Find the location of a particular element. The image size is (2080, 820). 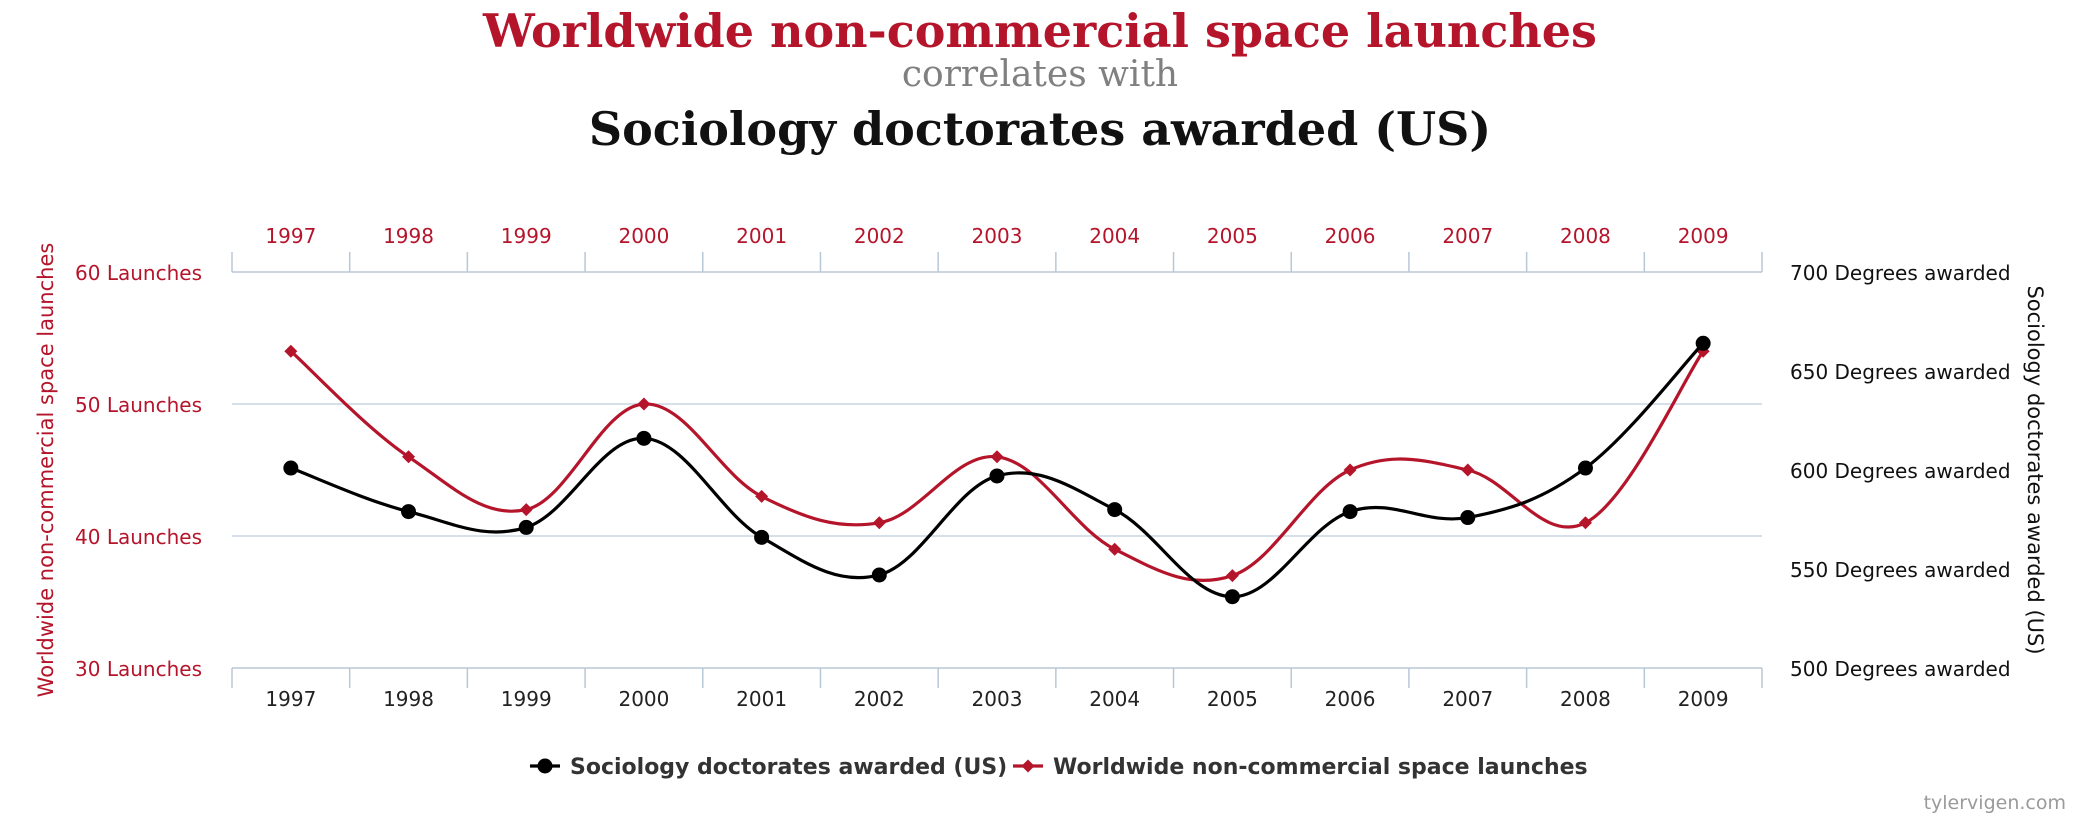

bottom-x-tick-label: 2004 is located at coordinates (1114, 699).